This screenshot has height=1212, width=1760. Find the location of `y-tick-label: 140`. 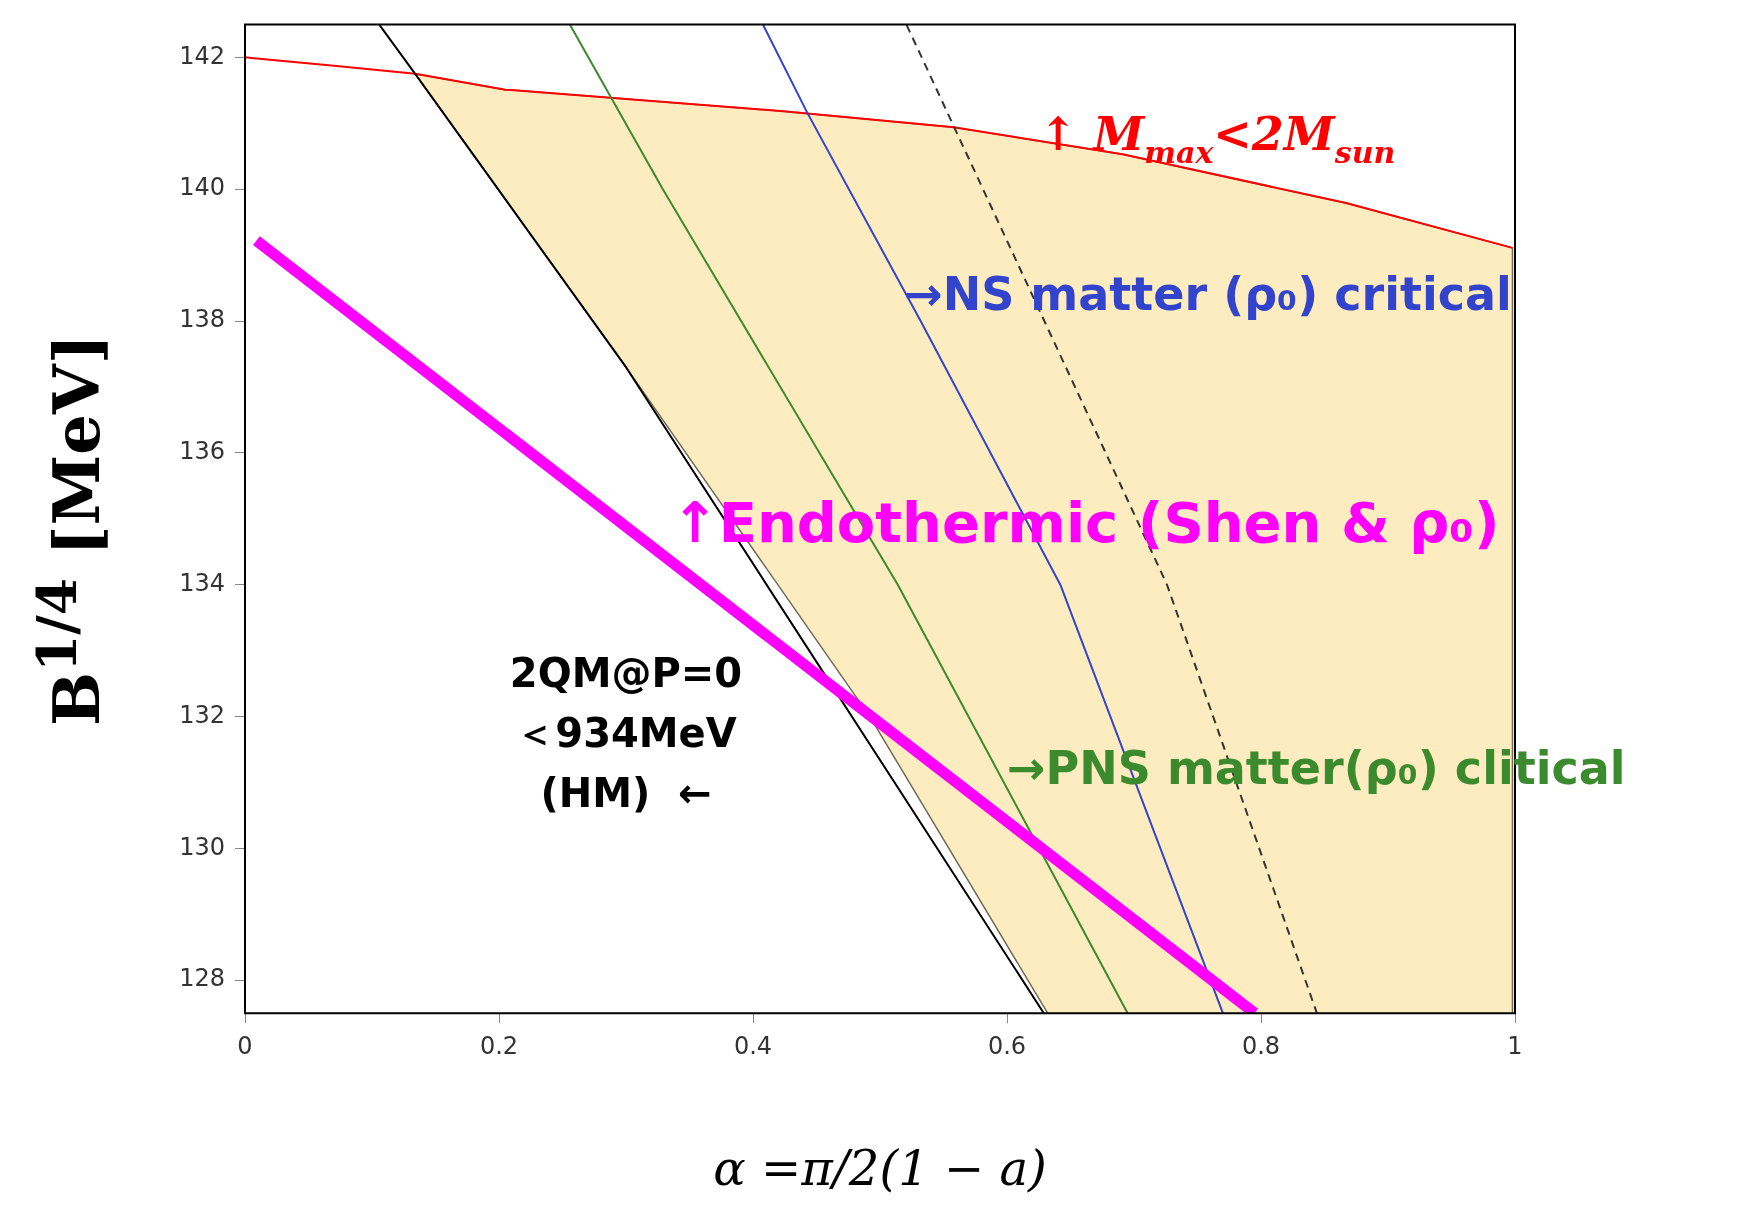

y-tick-label: 140 is located at coordinates (202, 187).